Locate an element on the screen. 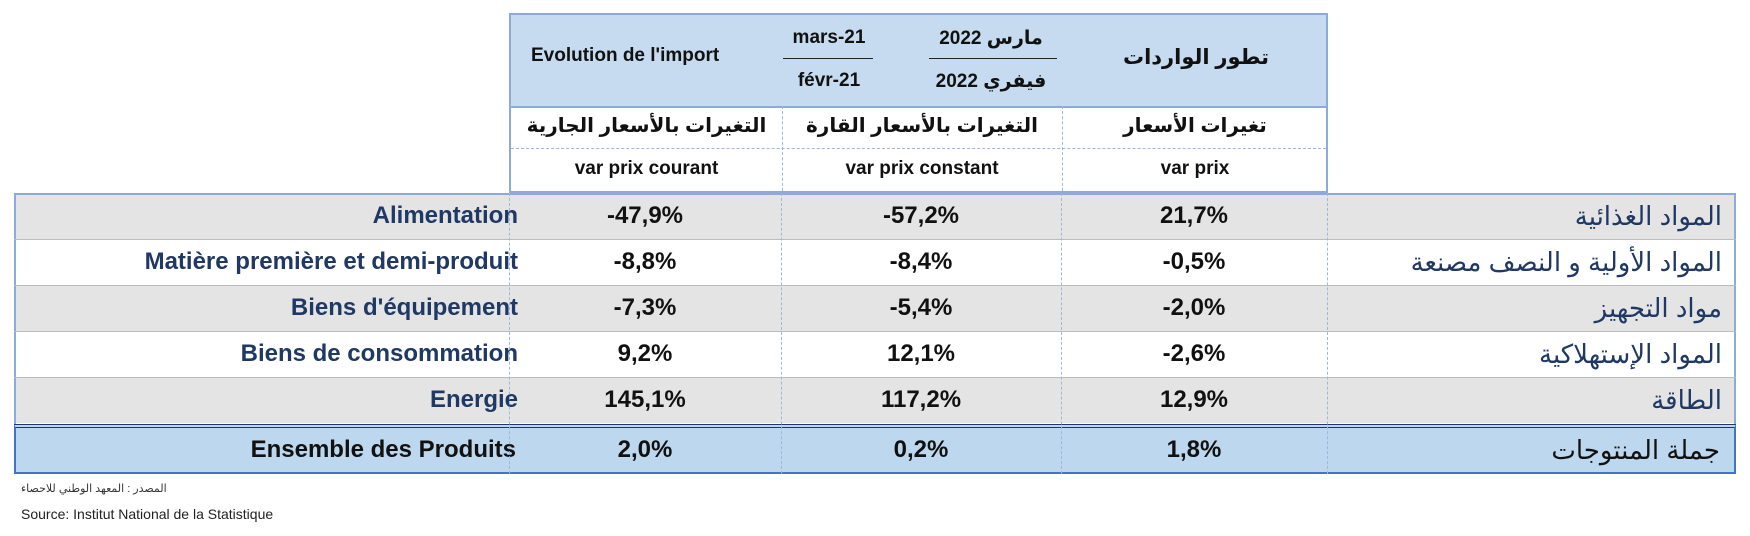 The width and height of the screenshot is (1750, 536). table-row: Energie 145,1% 117,2% 12,9% الطاقة is located at coordinates (875, 400).